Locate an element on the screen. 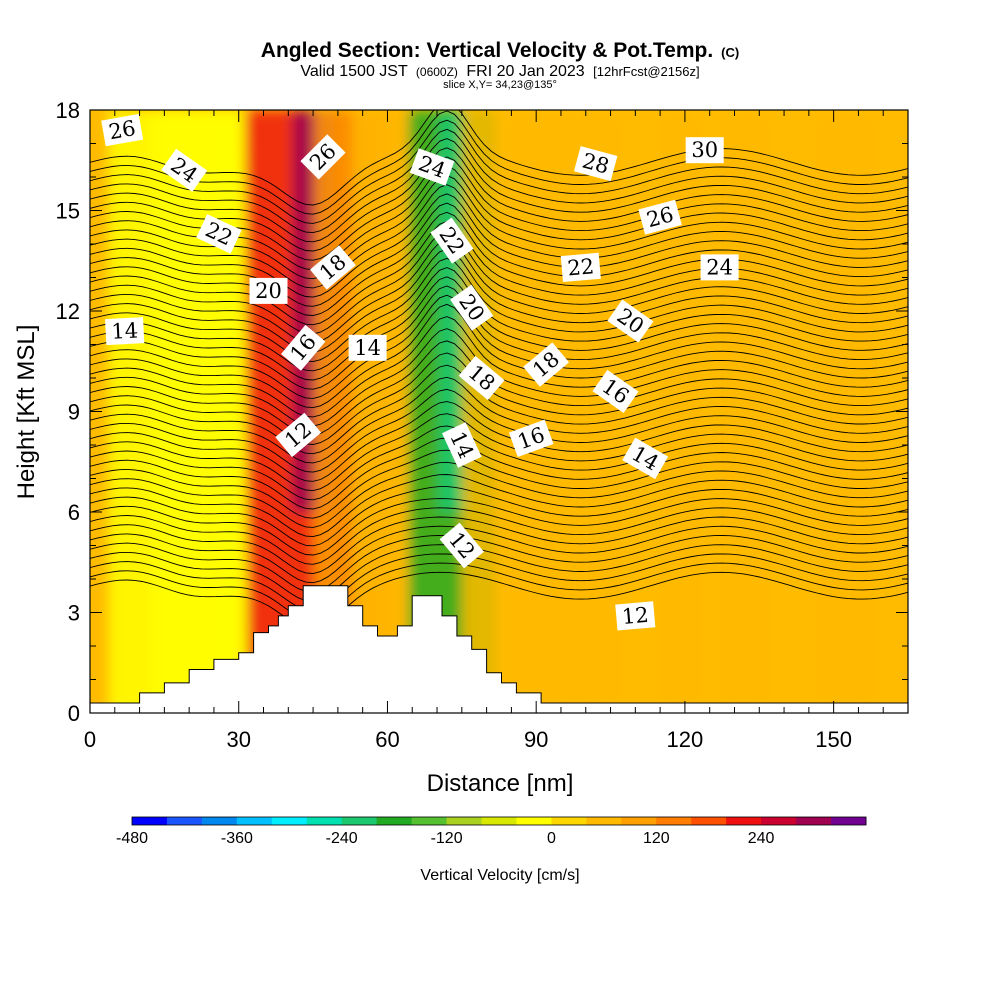  y-tick-label: 9 is located at coordinates (74, 412).